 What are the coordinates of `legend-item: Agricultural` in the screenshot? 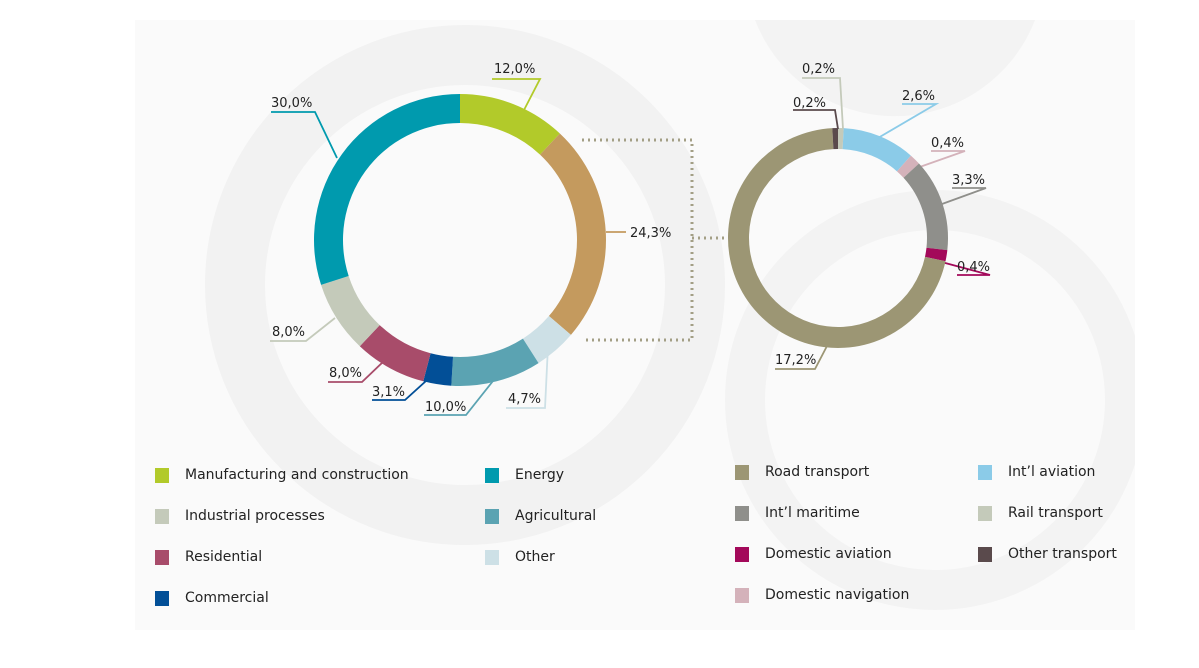 It's located at (540, 516).